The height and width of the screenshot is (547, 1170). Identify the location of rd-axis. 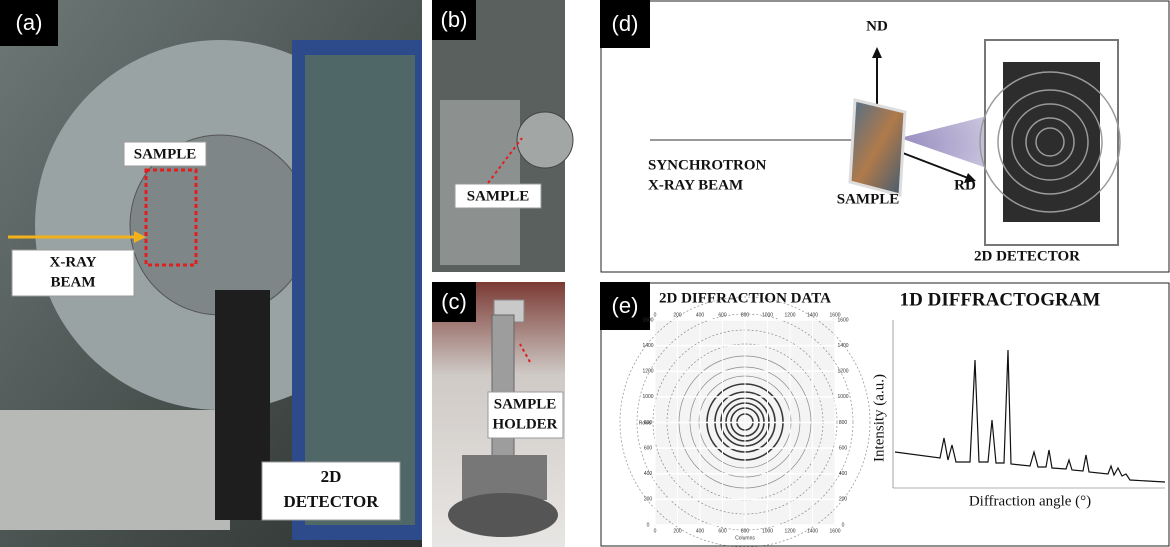
(931, 164).